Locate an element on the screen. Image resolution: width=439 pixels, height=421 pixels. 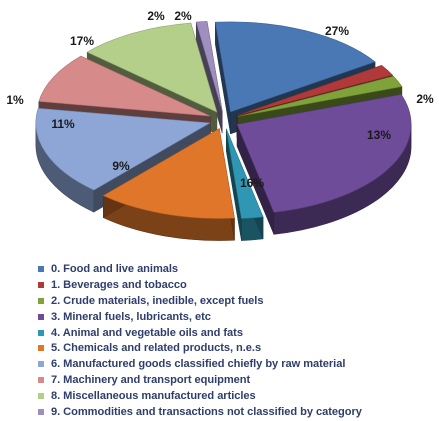
data-label-9: 1% is located at coordinates (15, 100).